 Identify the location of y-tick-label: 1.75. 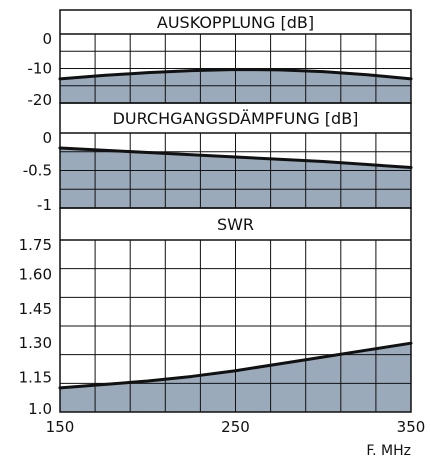
(35, 245).